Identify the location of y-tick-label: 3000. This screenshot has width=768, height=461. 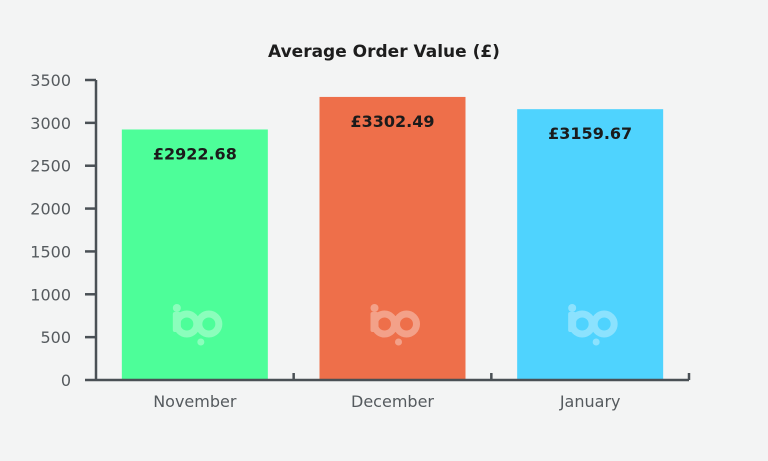
(50, 123).